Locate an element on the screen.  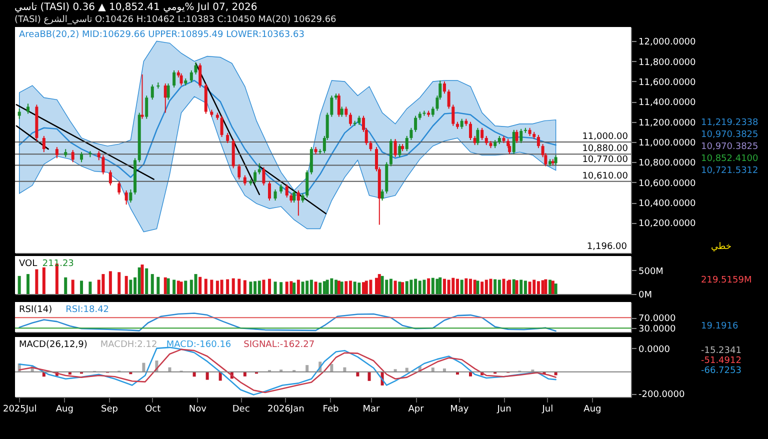
x-tick-label: Nov is located at coordinates (198, 409).